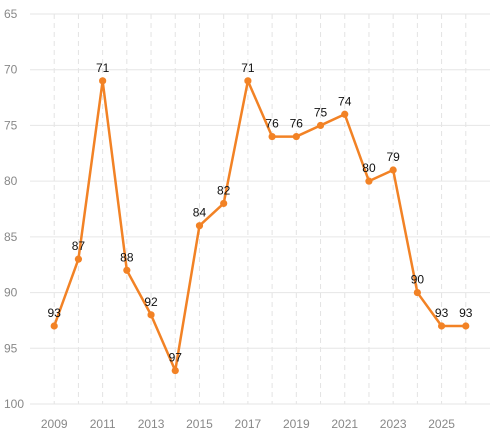 The width and height of the screenshot is (500, 440). Describe the element at coordinates (11, 181) in the screenshot. I see `y-tick-label: 80` at that location.